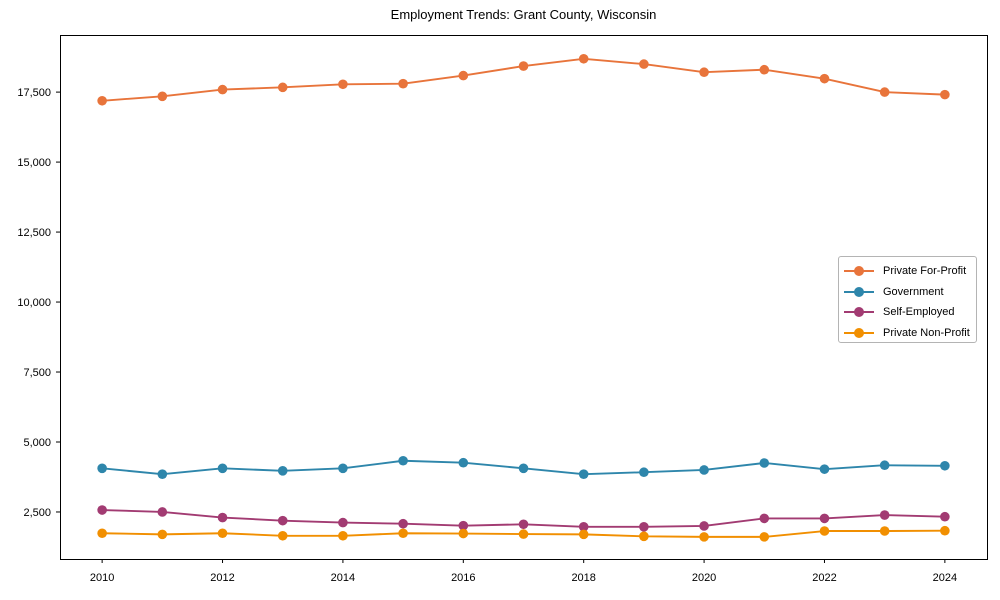  Describe the element at coordinates (824, 578) in the screenshot. I see `x-axis-tick-label: 2022` at that location.